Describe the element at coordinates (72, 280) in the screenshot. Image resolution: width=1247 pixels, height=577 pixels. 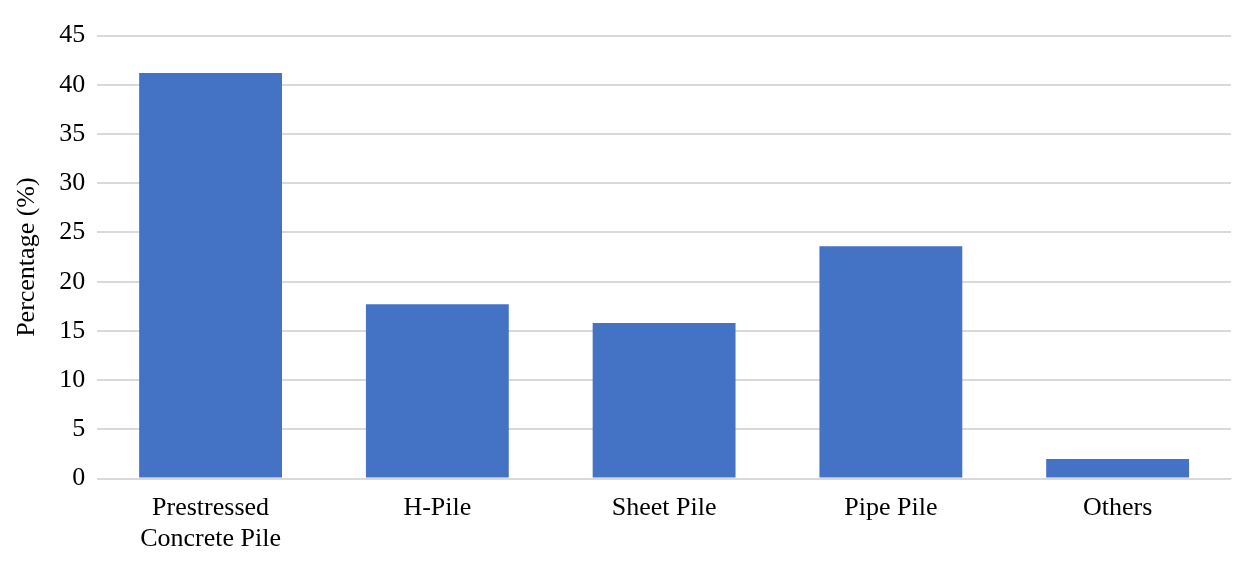
I see `y-tick-label: 20` at that location.